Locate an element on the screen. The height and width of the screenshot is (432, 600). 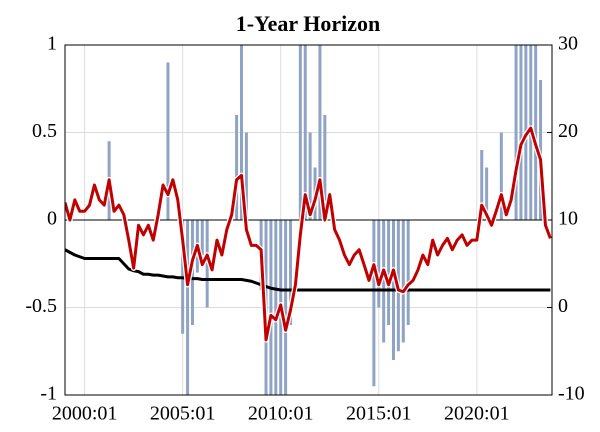
x-tick-label: 2005:01 is located at coordinates (183, 414).